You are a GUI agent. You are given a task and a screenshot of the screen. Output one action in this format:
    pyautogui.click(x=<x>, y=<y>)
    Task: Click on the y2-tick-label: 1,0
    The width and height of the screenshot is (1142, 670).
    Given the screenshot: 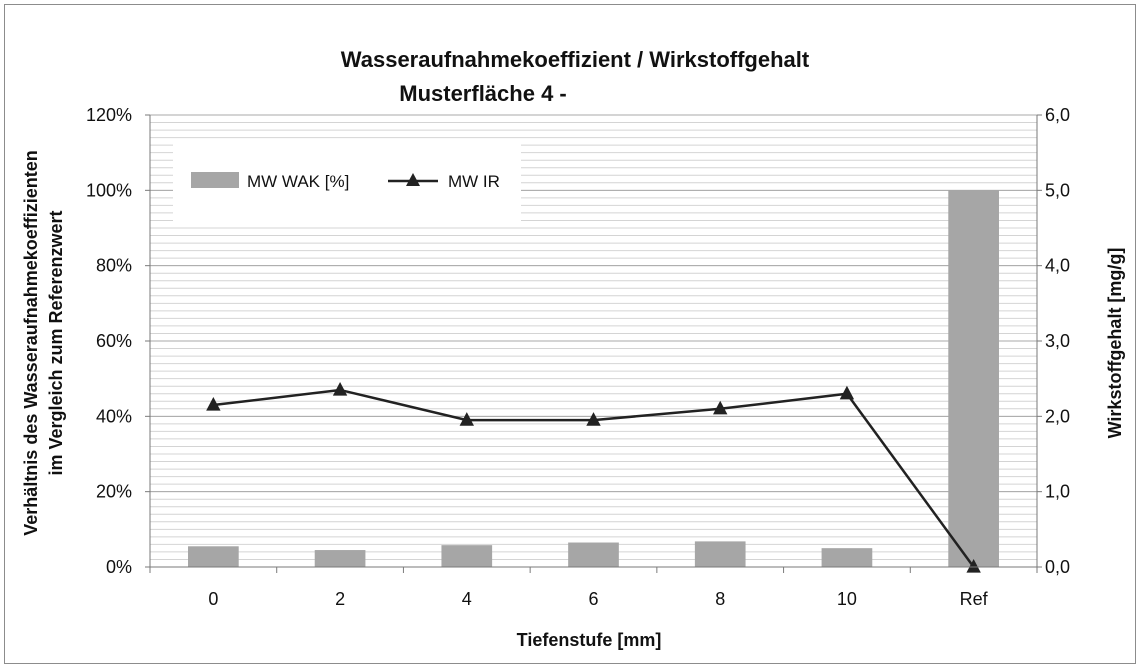 What is the action you would take?
    pyautogui.click(x=1057, y=492)
    